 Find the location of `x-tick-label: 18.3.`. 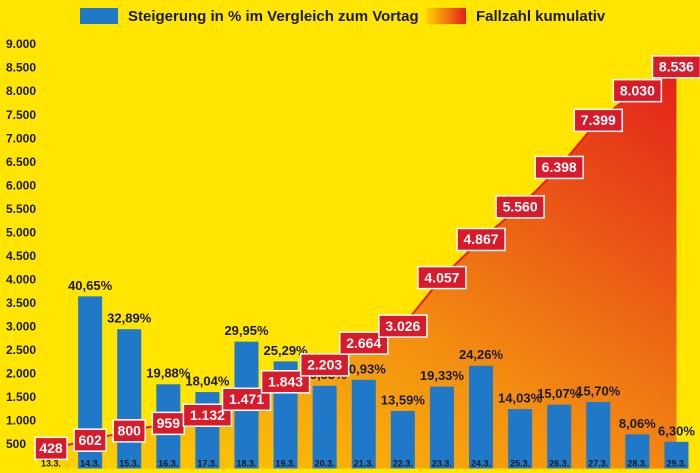

x-tick-label: 18.3. is located at coordinates (246, 463).